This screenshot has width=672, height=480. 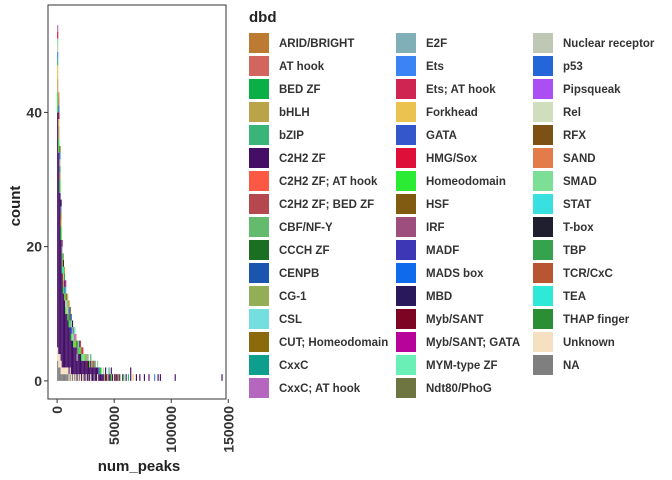 What do you see at coordinates (293, 297) in the screenshot?
I see `legend-key-label: CG-1` at bounding box center [293, 297].